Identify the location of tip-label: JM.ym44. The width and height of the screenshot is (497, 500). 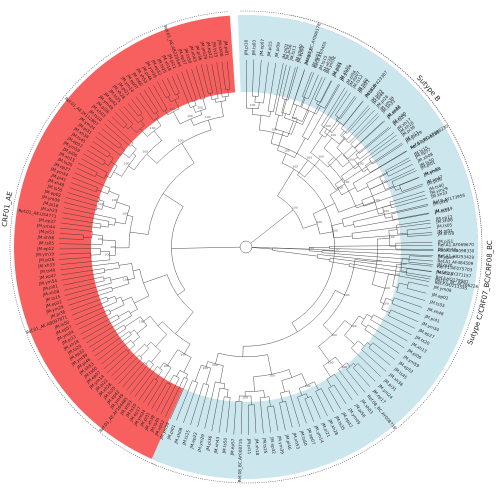
(446, 249).